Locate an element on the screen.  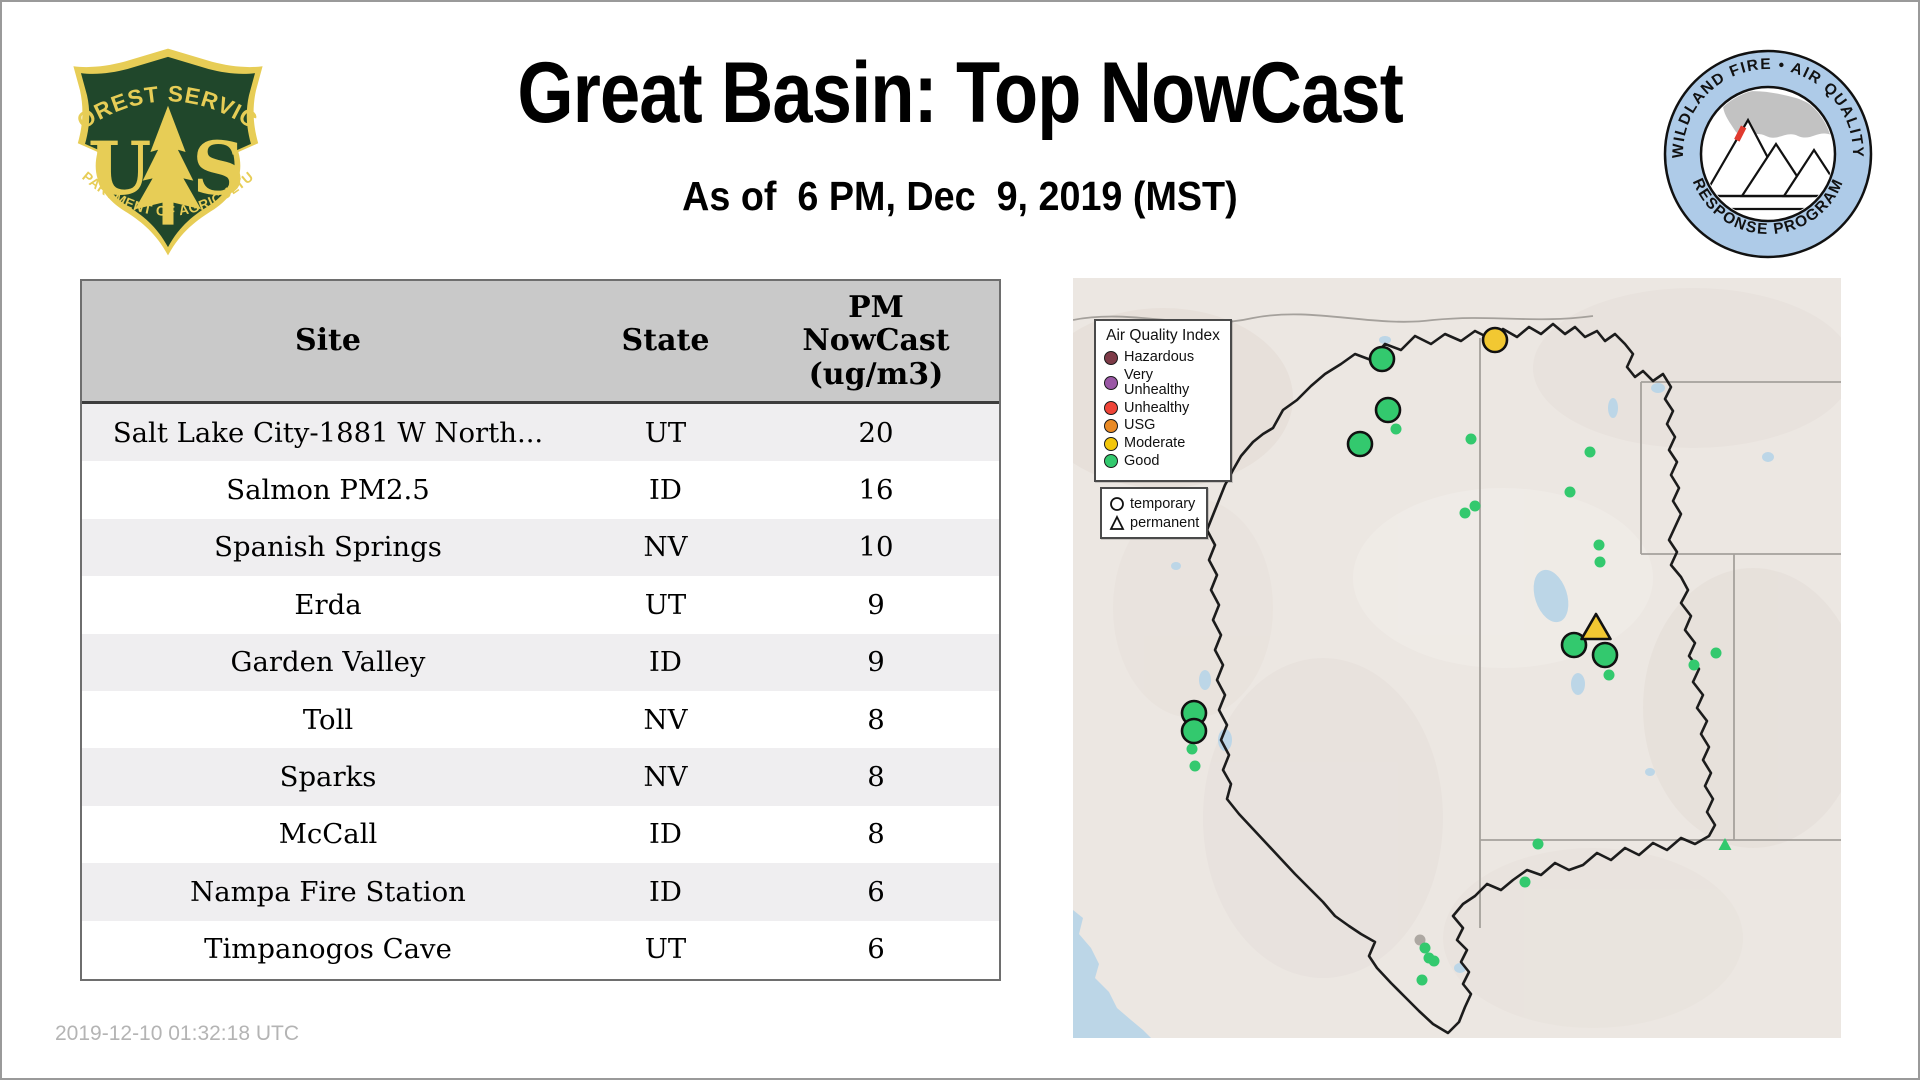
aqi-item-label: Hazardous is located at coordinates (1159, 357).